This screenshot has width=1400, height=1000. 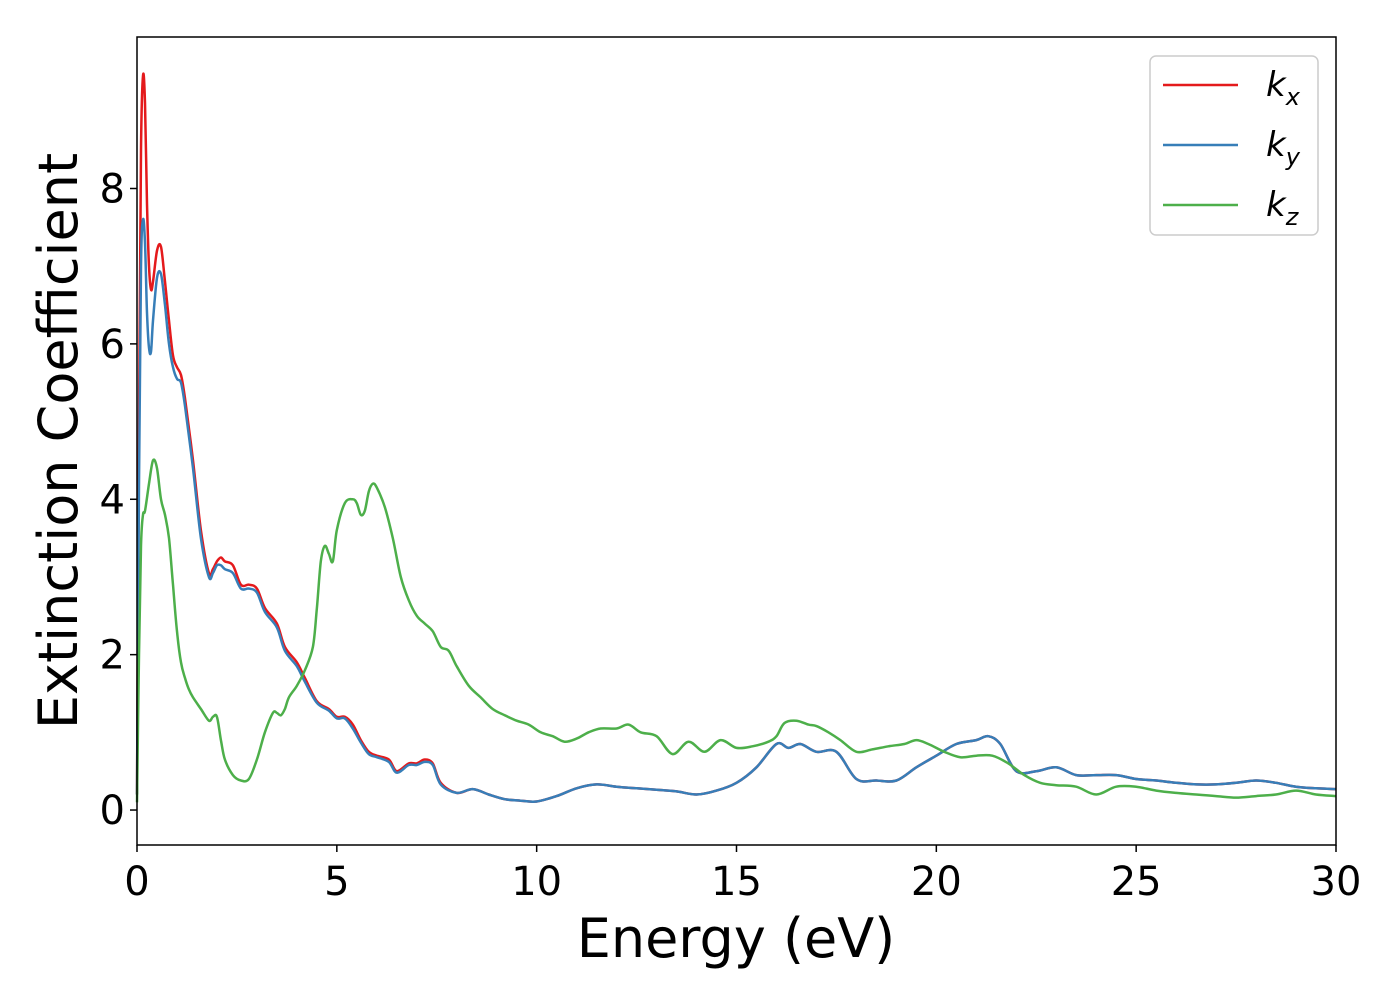 I want to click on x-axis-title: Energy (eV), so click(x=736, y=938).